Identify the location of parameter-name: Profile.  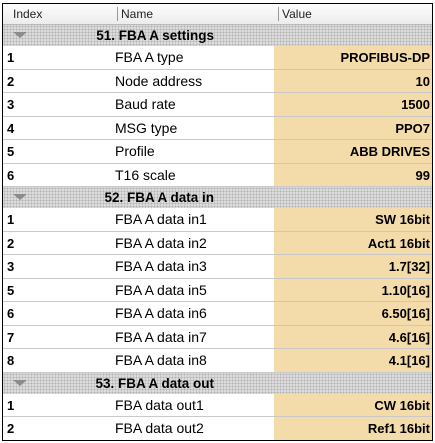
(135, 151).